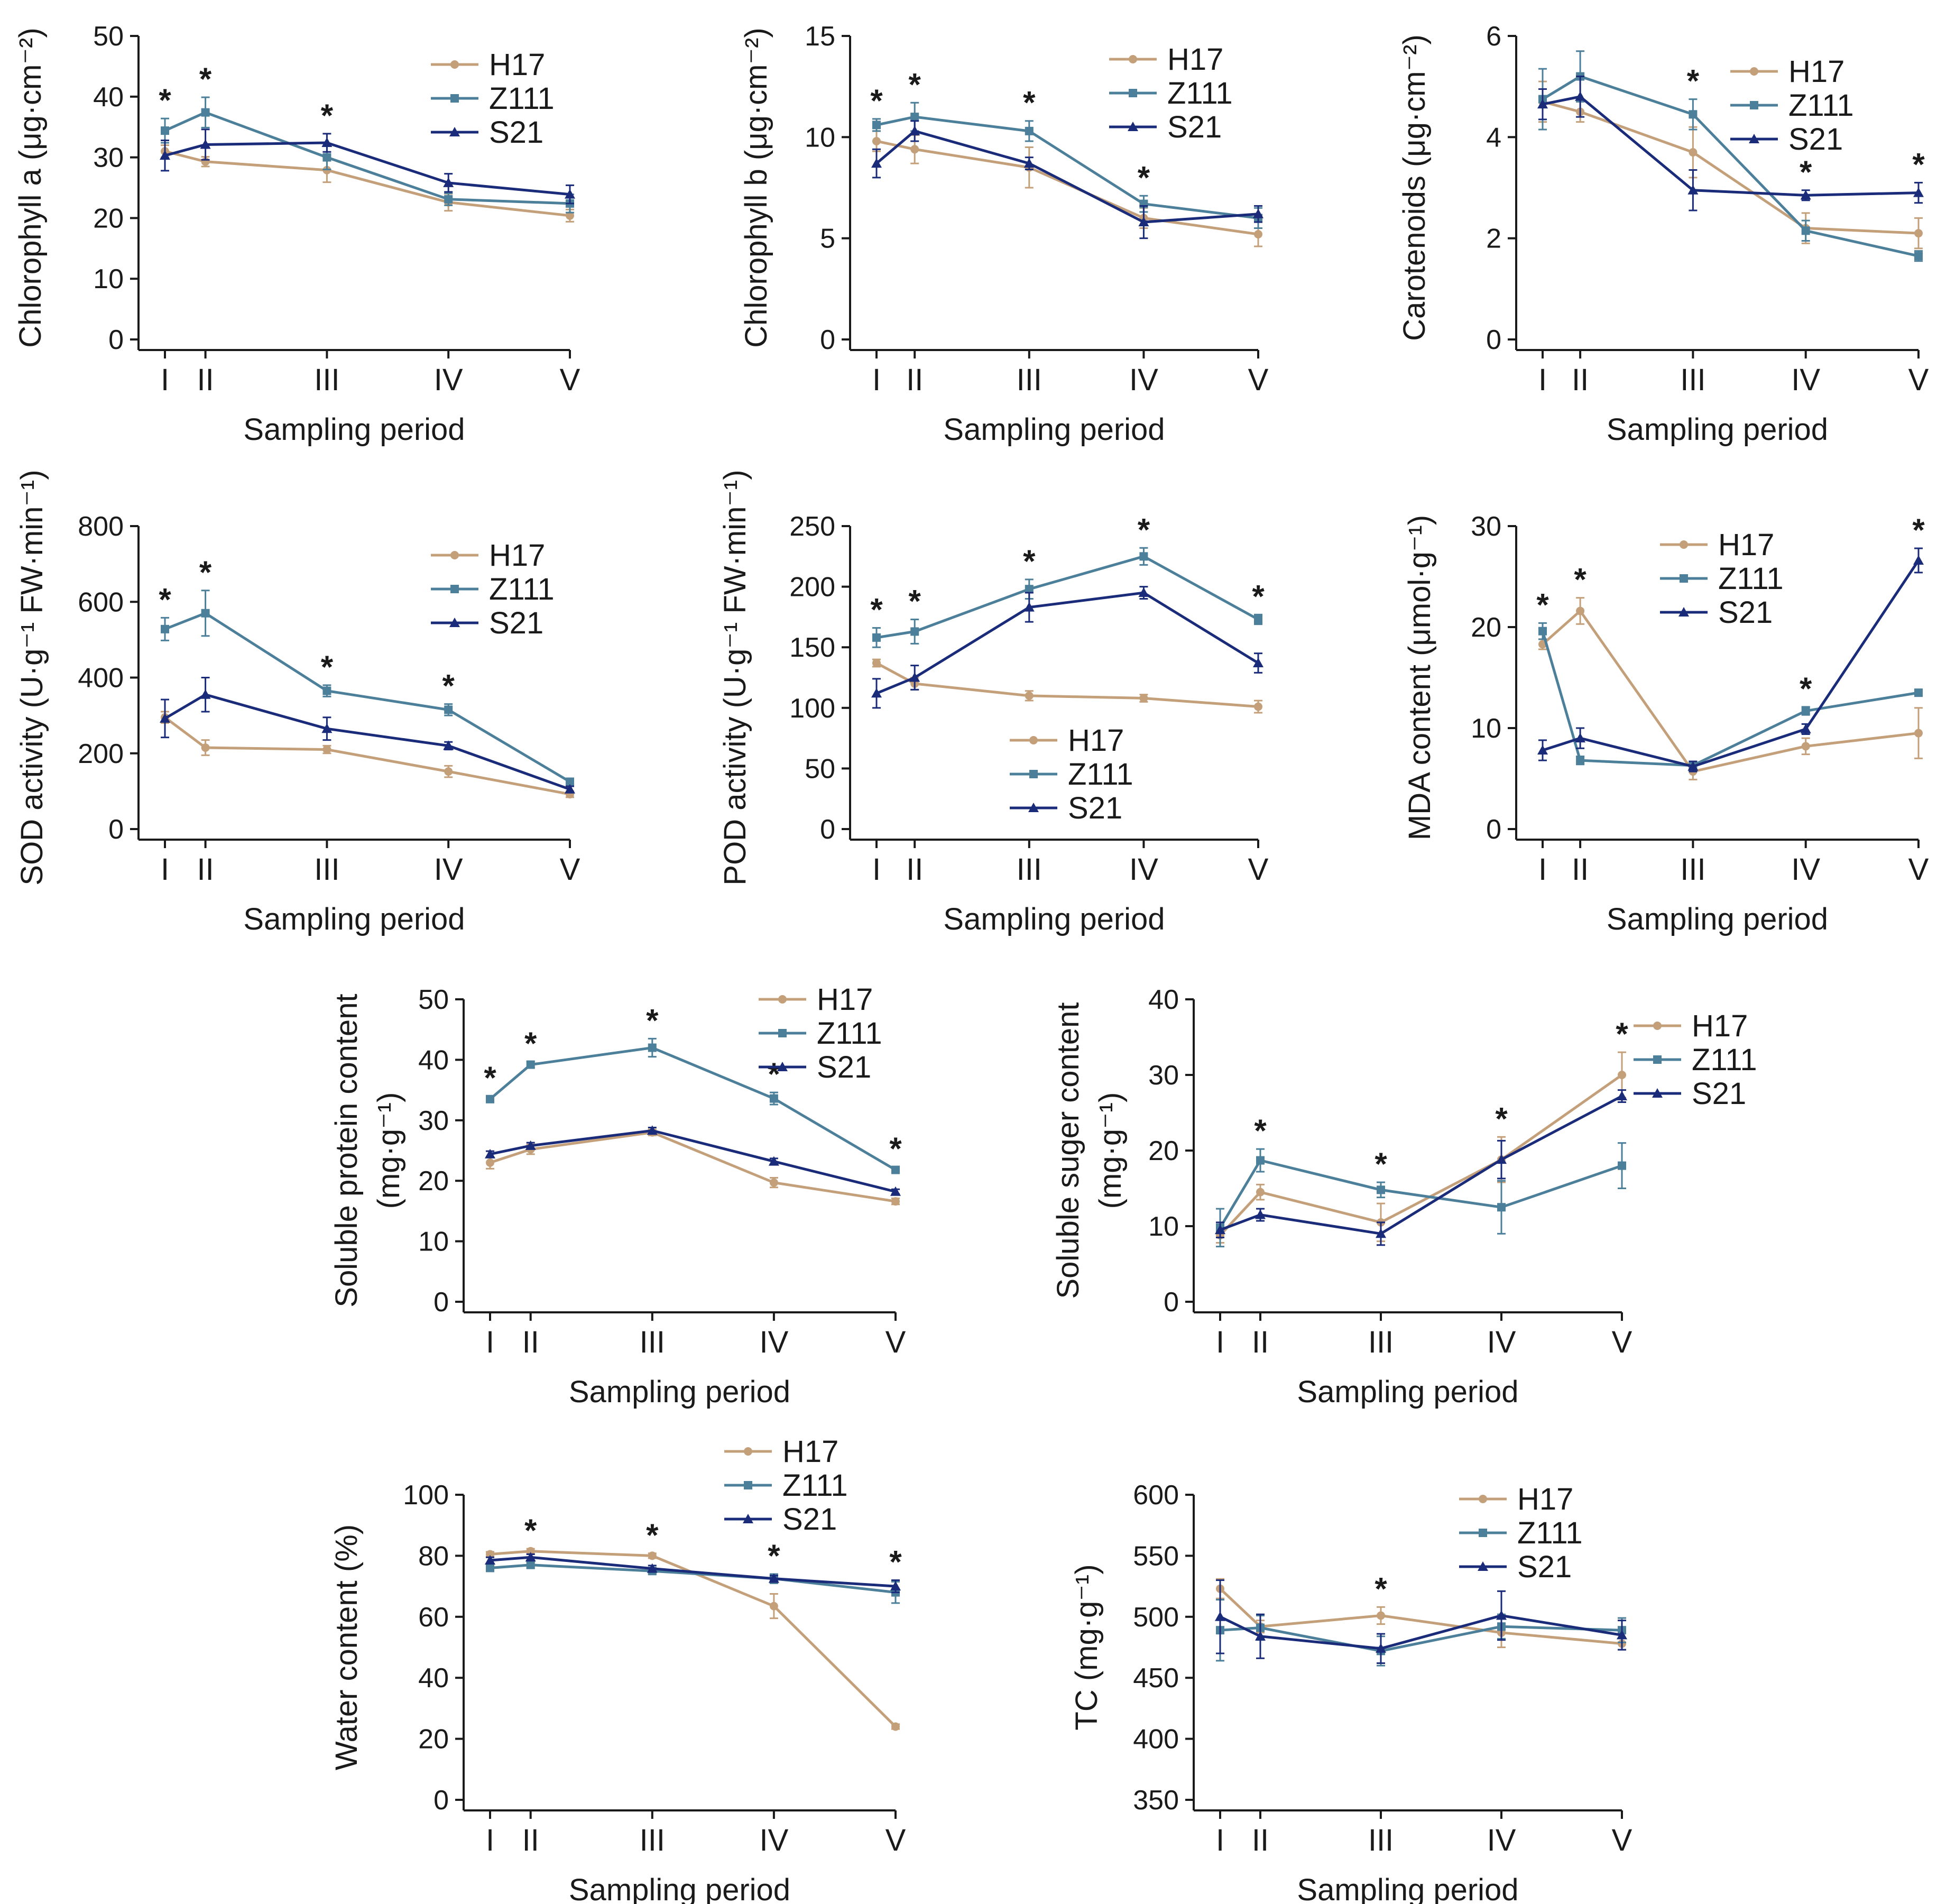 Image resolution: width=1937 pixels, height=1904 pixels. Describe the element at coordinates (433, 1121) in the screenshot. I see `y-tick-label: 30` at that location.